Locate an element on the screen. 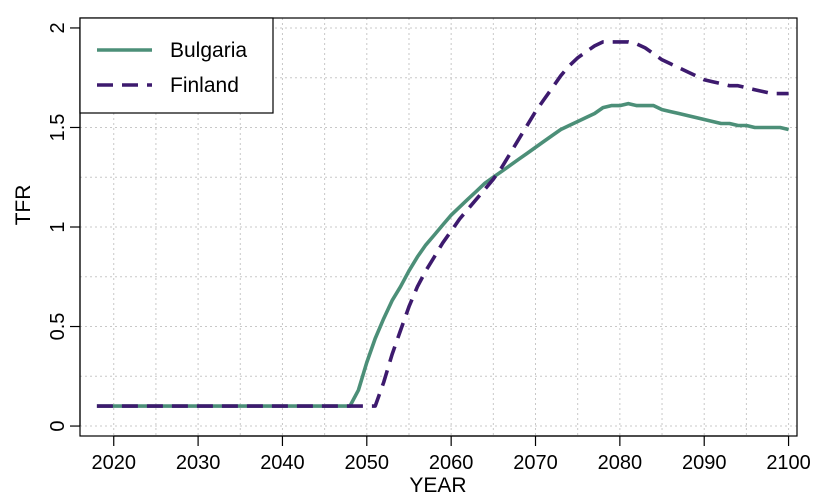 Image resolution: width=818 pixels, height=497 pixels. x-axis-title: YEAR is located at coordinates (437, 485).